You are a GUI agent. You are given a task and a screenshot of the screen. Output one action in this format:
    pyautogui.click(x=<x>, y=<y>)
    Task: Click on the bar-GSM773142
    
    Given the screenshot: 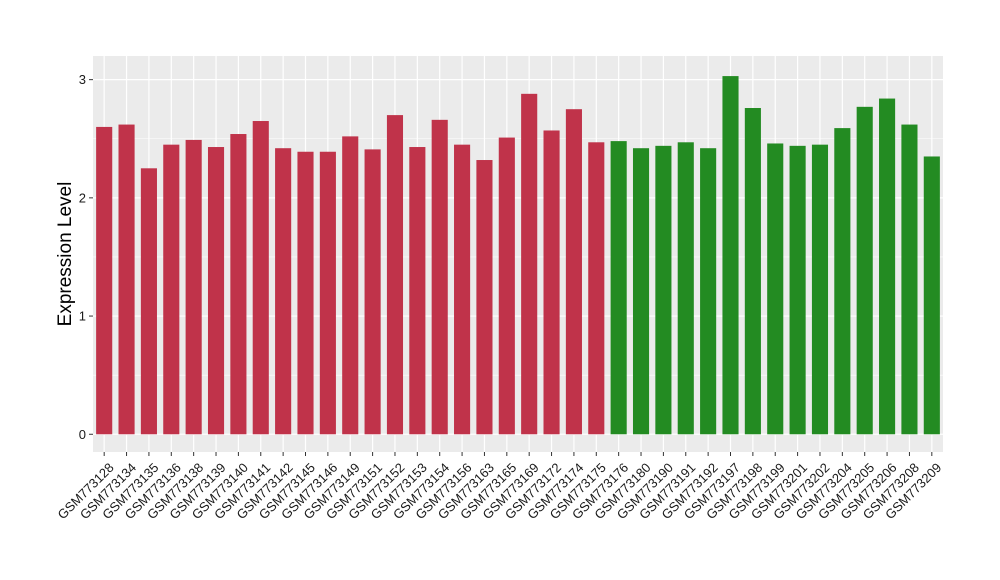 What is the action you would take?
    pyautogui.click(x=283, y=291)
    